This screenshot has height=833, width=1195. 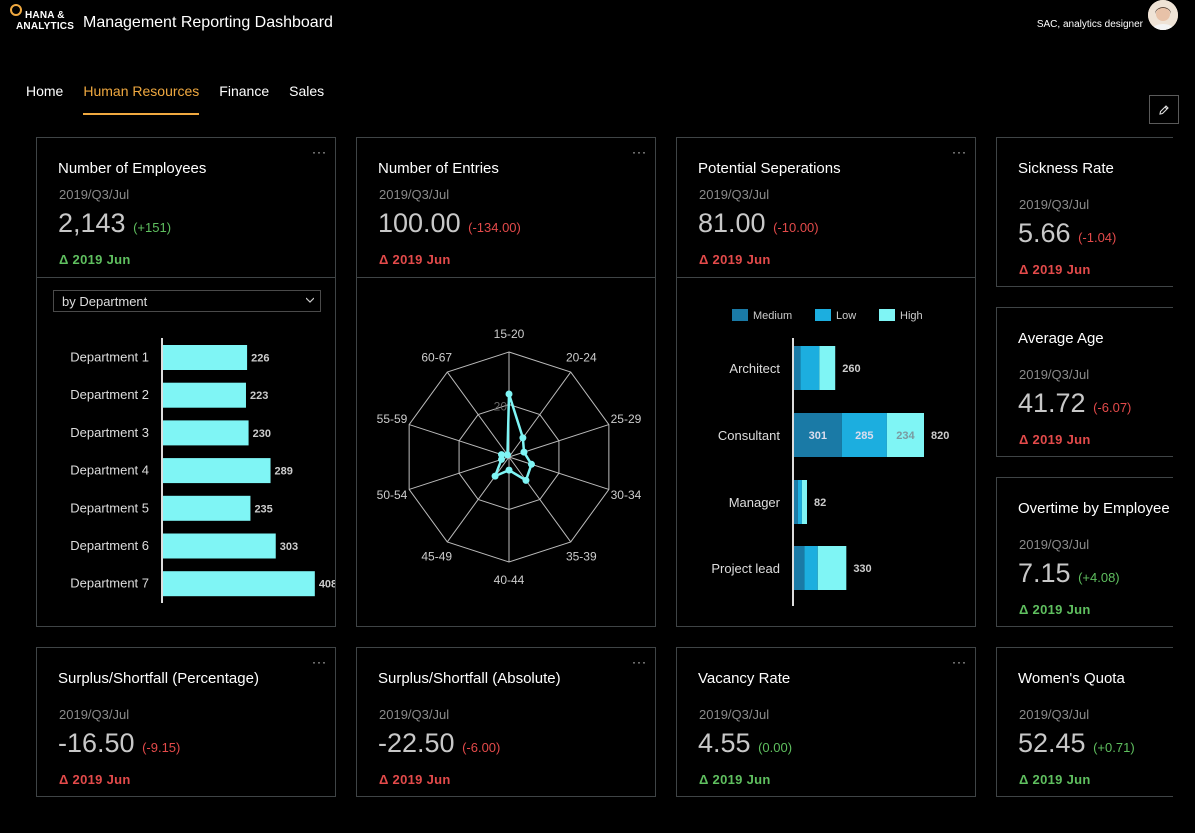 What do you see at coordinates (581, 357) in the screenshot?
I see `radar-axis-label: 20-24` at bounding box center [581, 357].